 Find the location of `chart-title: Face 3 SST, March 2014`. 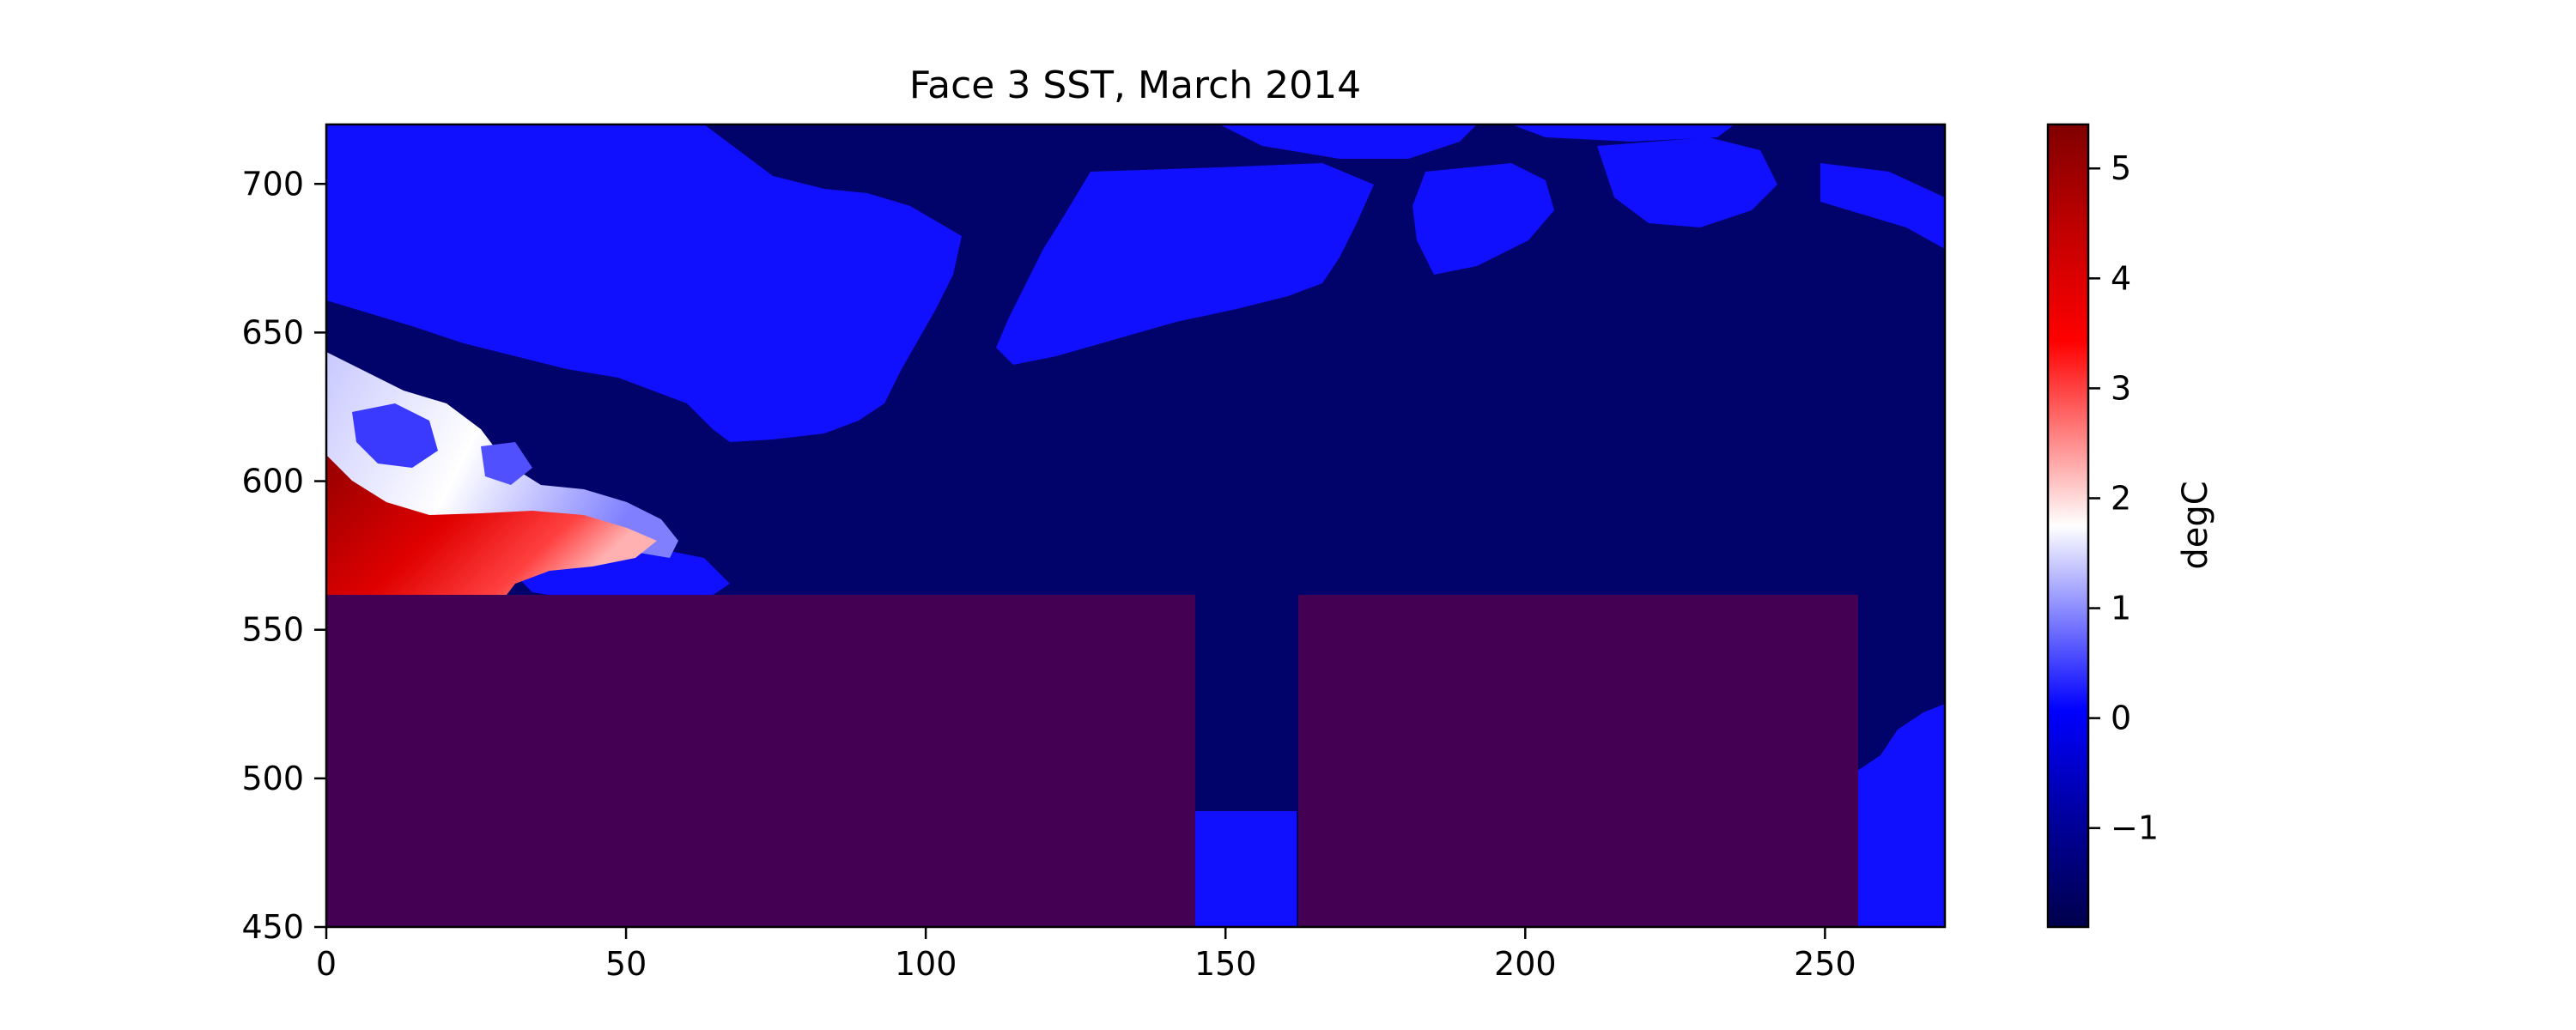

chart-title: Face 3 SST, March 2014 is located at coordinates (1135, 85).